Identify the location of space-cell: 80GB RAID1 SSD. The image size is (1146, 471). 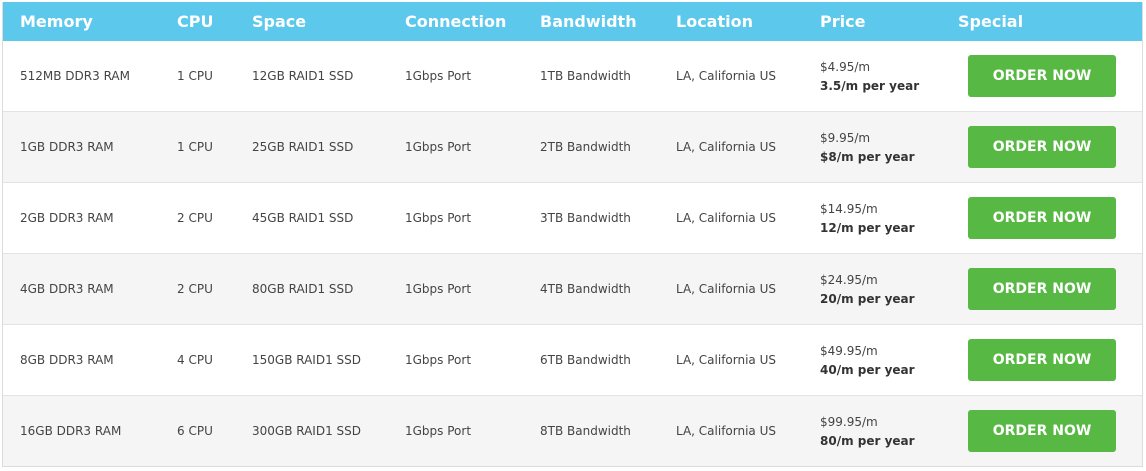
(303, 289).